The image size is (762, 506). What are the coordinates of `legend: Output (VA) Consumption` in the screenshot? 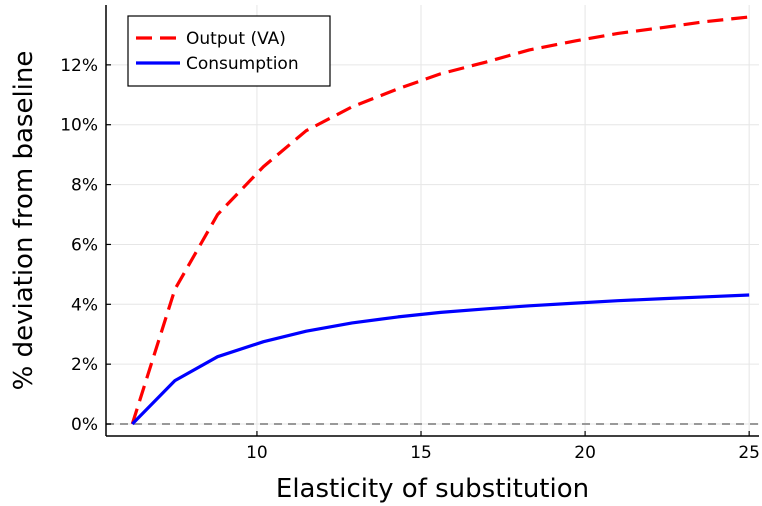 It's located at (229, 51).